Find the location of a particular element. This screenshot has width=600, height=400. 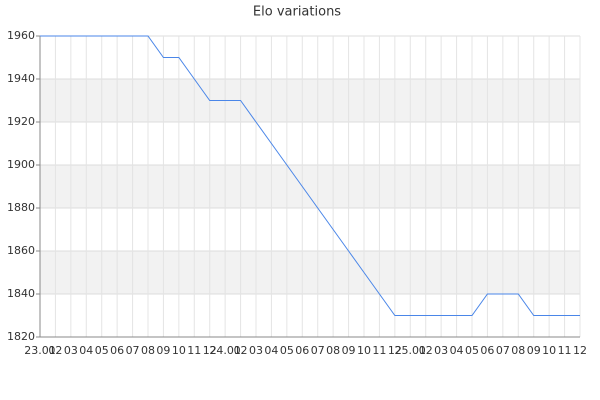

y-tick-label: 1960 is located at coordinates (21, 35).